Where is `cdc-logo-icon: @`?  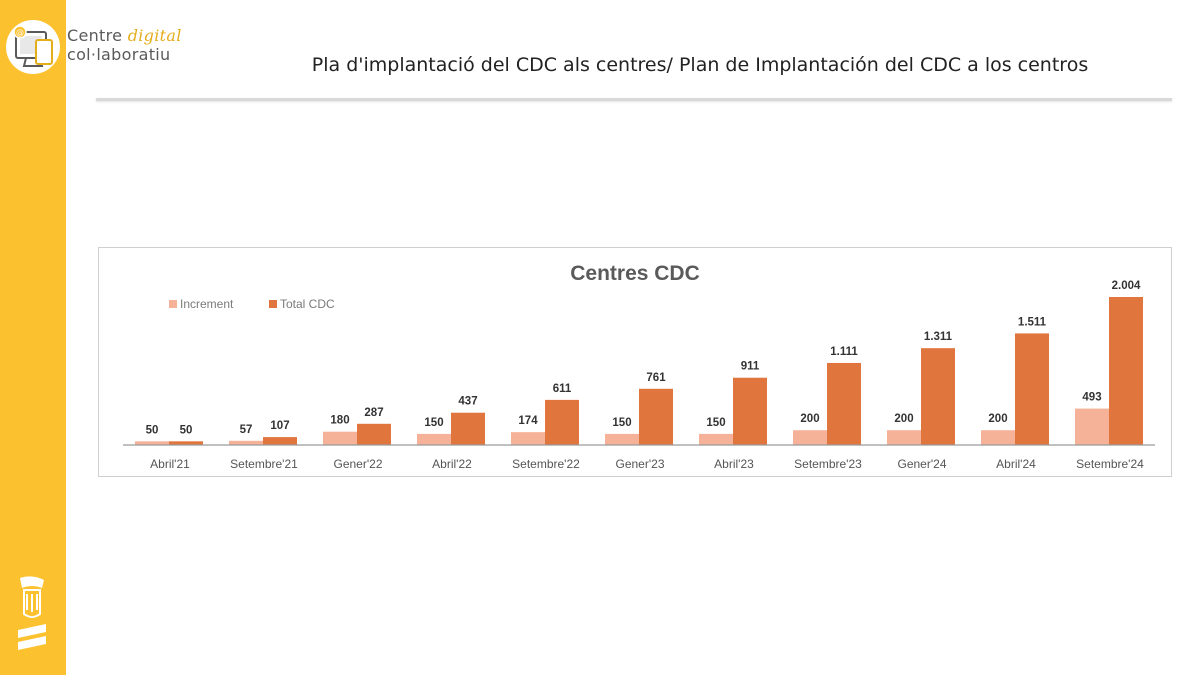 cdc-logo-icon: @ is located at coordinates (33, 47).